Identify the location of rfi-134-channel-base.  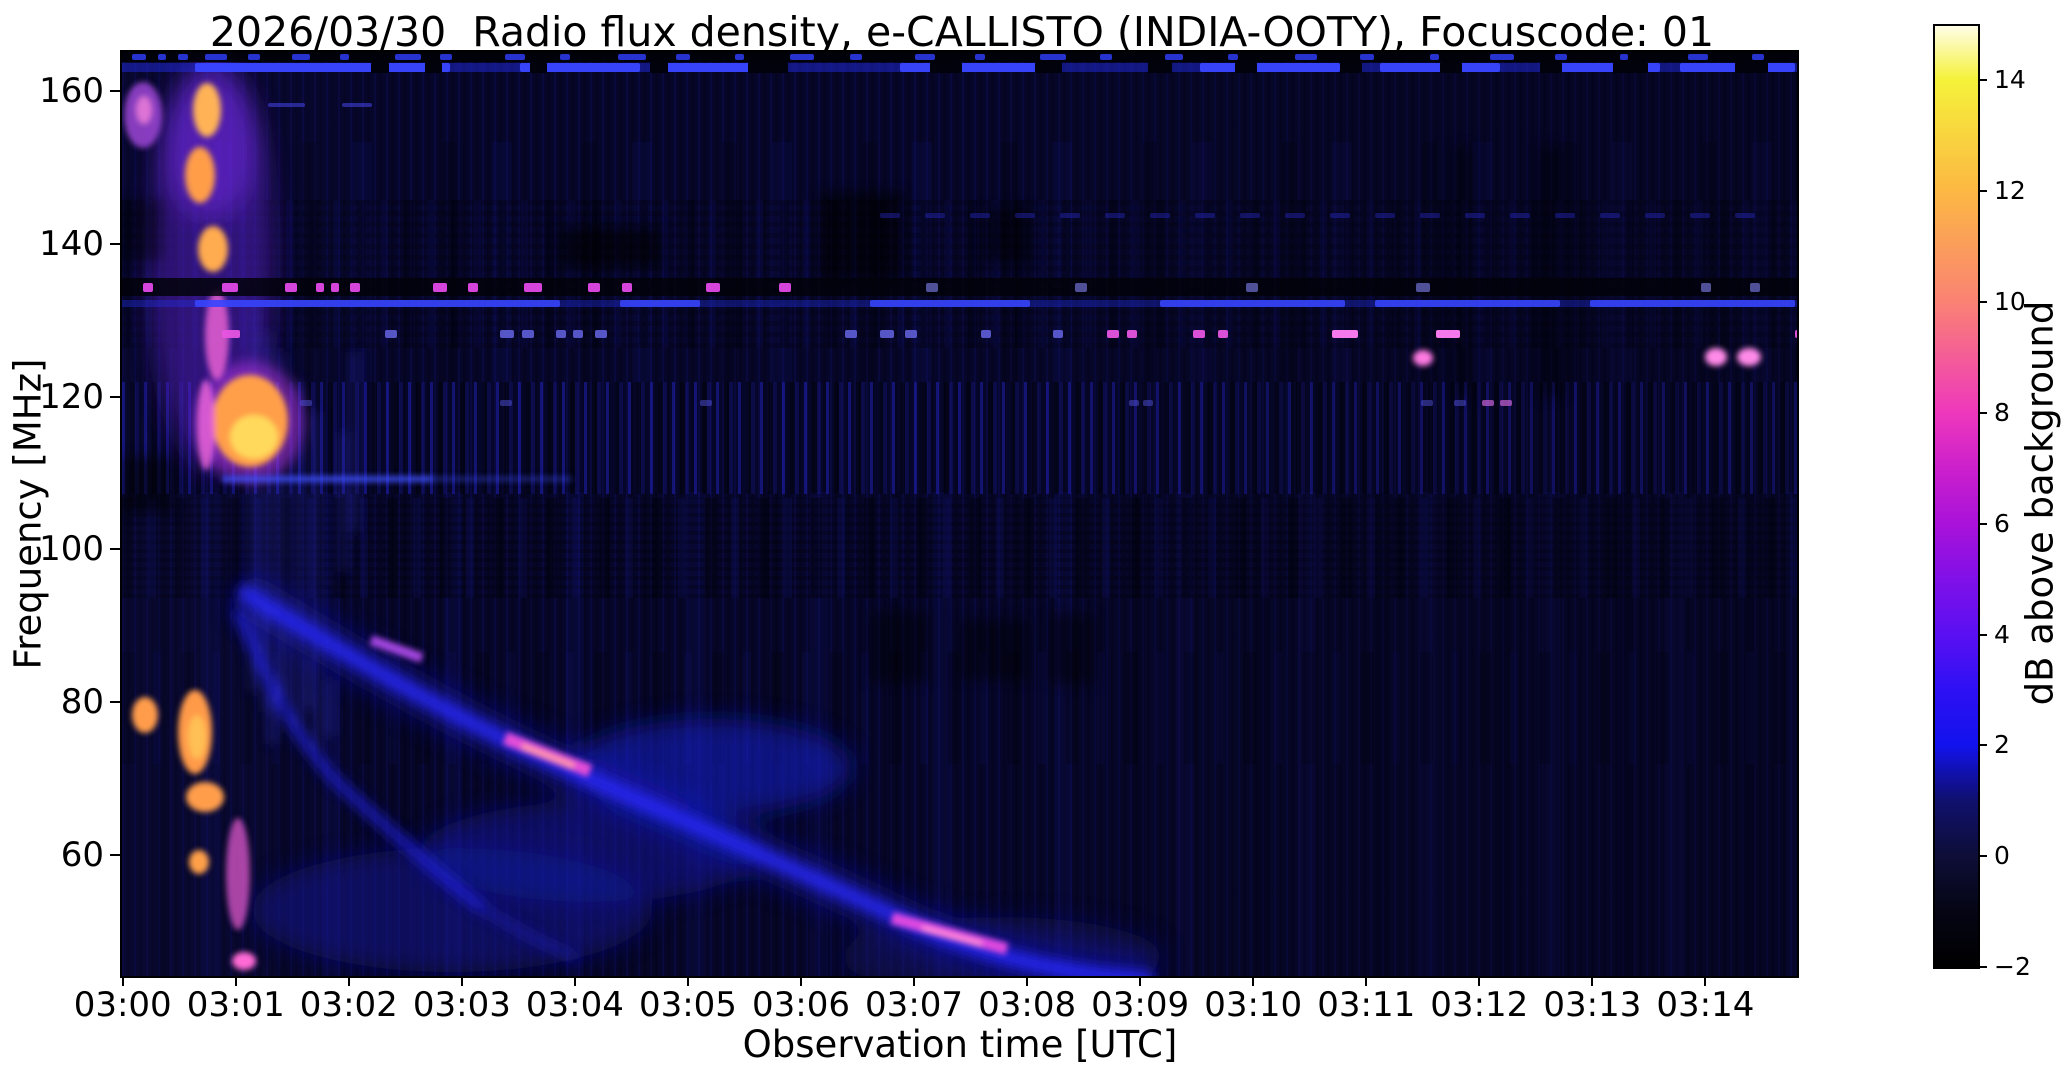
(959, 287).